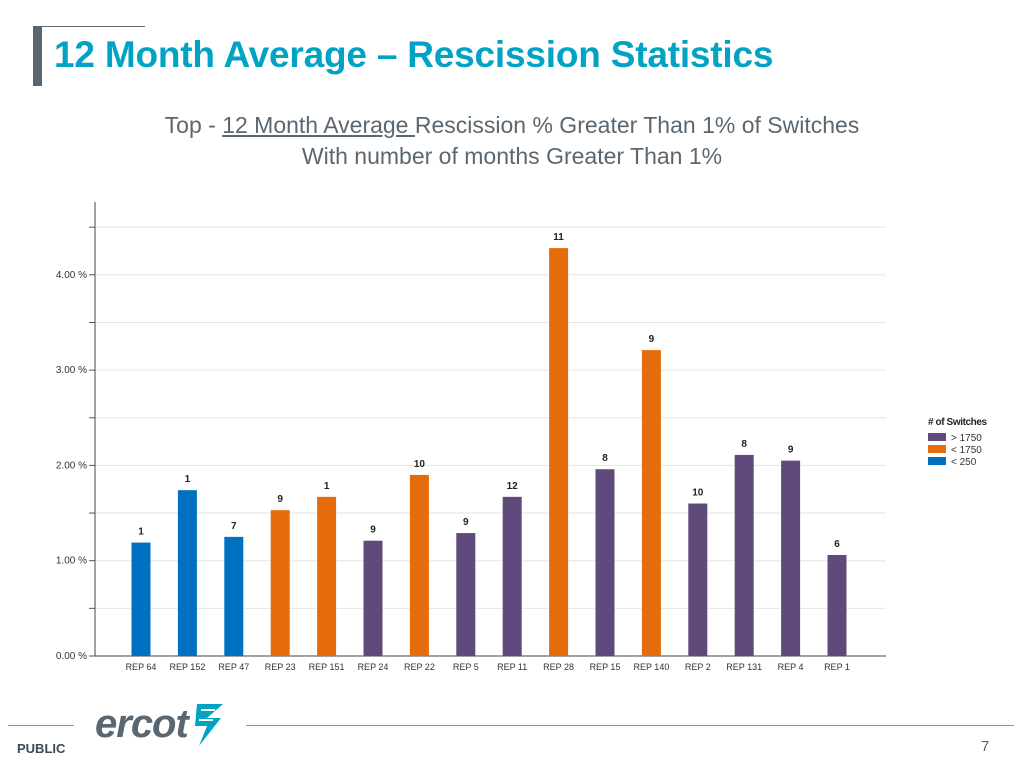 This screenshot has height=768, width=1024. What do you see at coordinates (318, 125) in the screenshot?
I see `subtitle-underlined: 12 Month Average` at bounding box center [318, 125].